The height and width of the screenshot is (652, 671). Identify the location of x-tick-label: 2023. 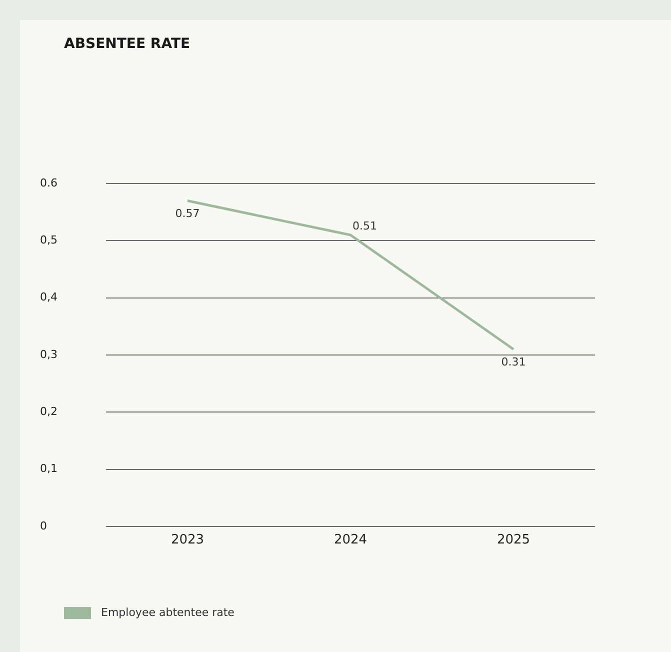
(187, 540).